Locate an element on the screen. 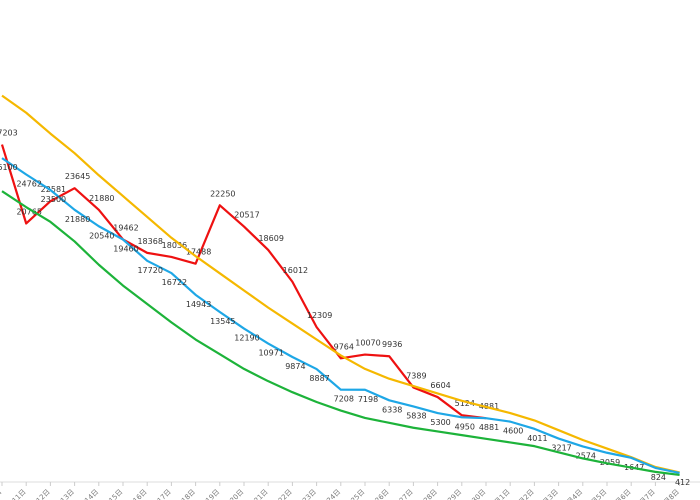  data-label: 20540 is located at coordinates (101, 235).